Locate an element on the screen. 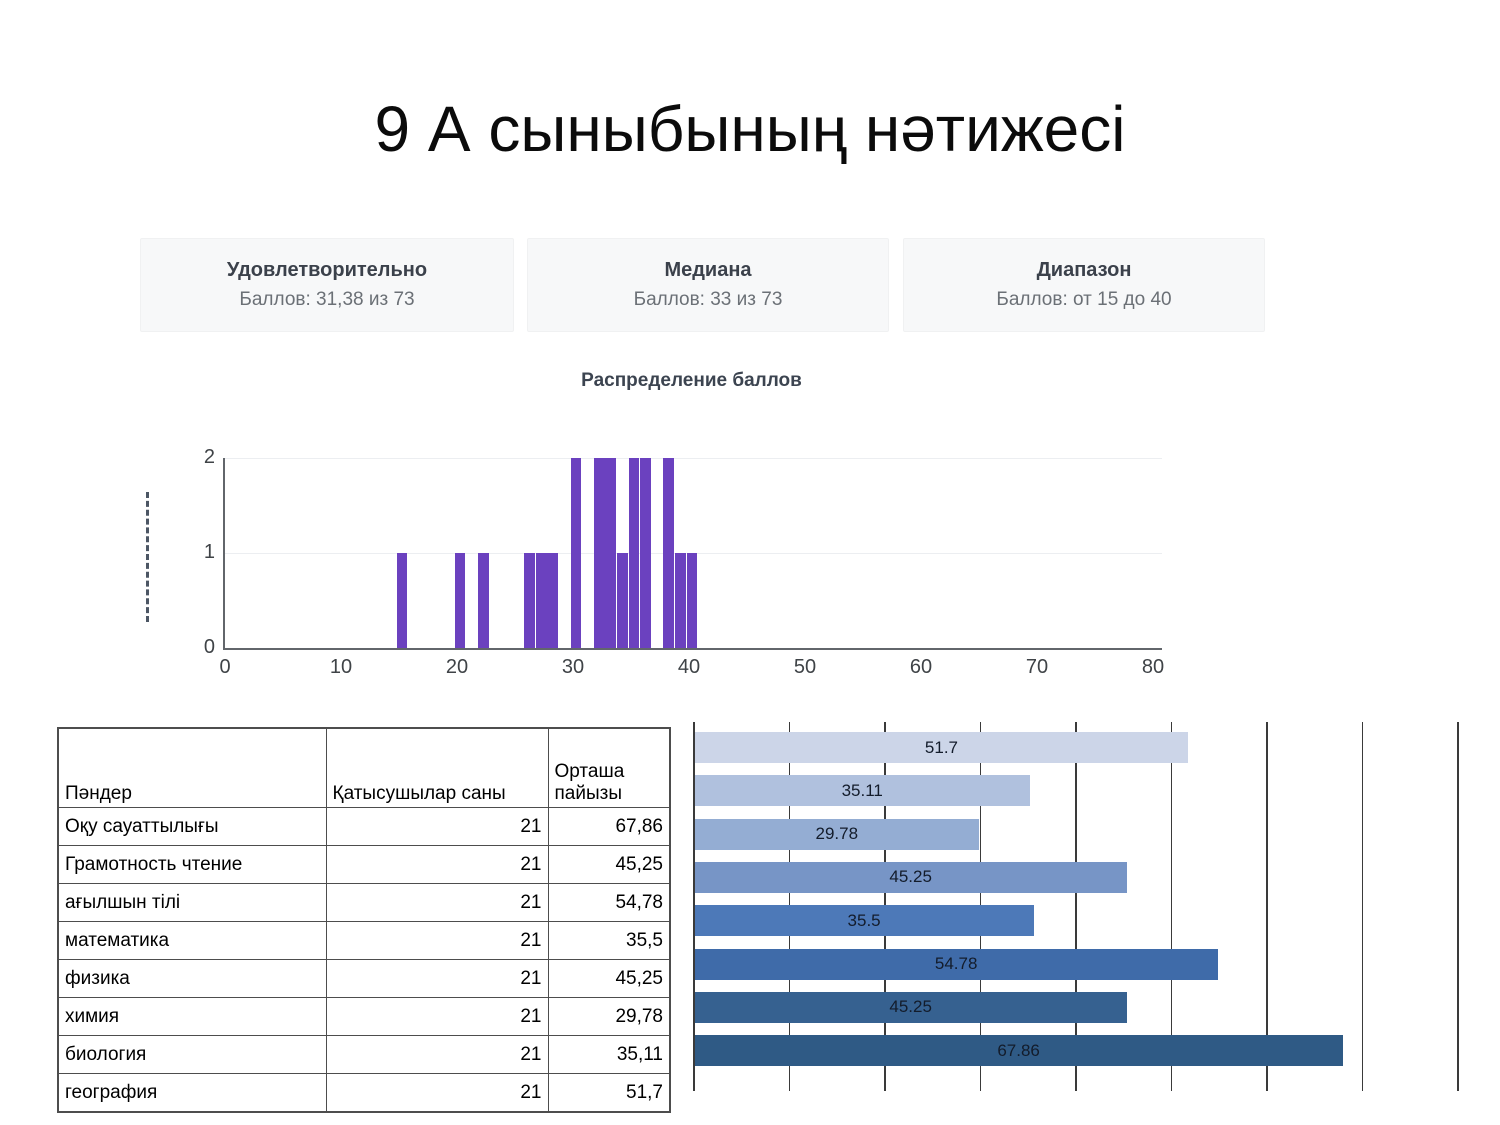 The image size is (1500, 1125). table-header-cell: Пәндер is located at coordinates (192, 767).